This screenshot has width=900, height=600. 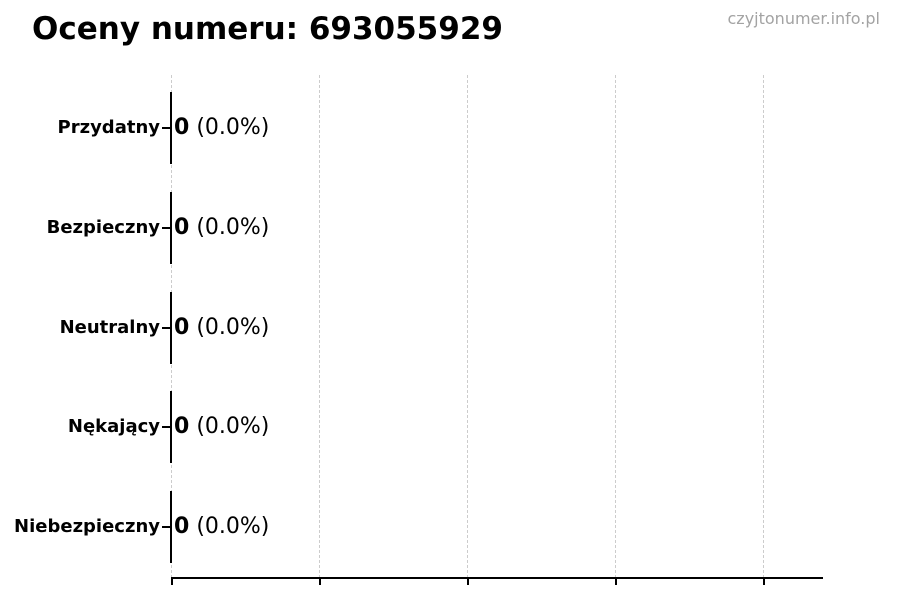 What do you see at coordinates (113, 426) in the screenshot?
I see `category-label: Nękający` at bounding box center [113, 426].